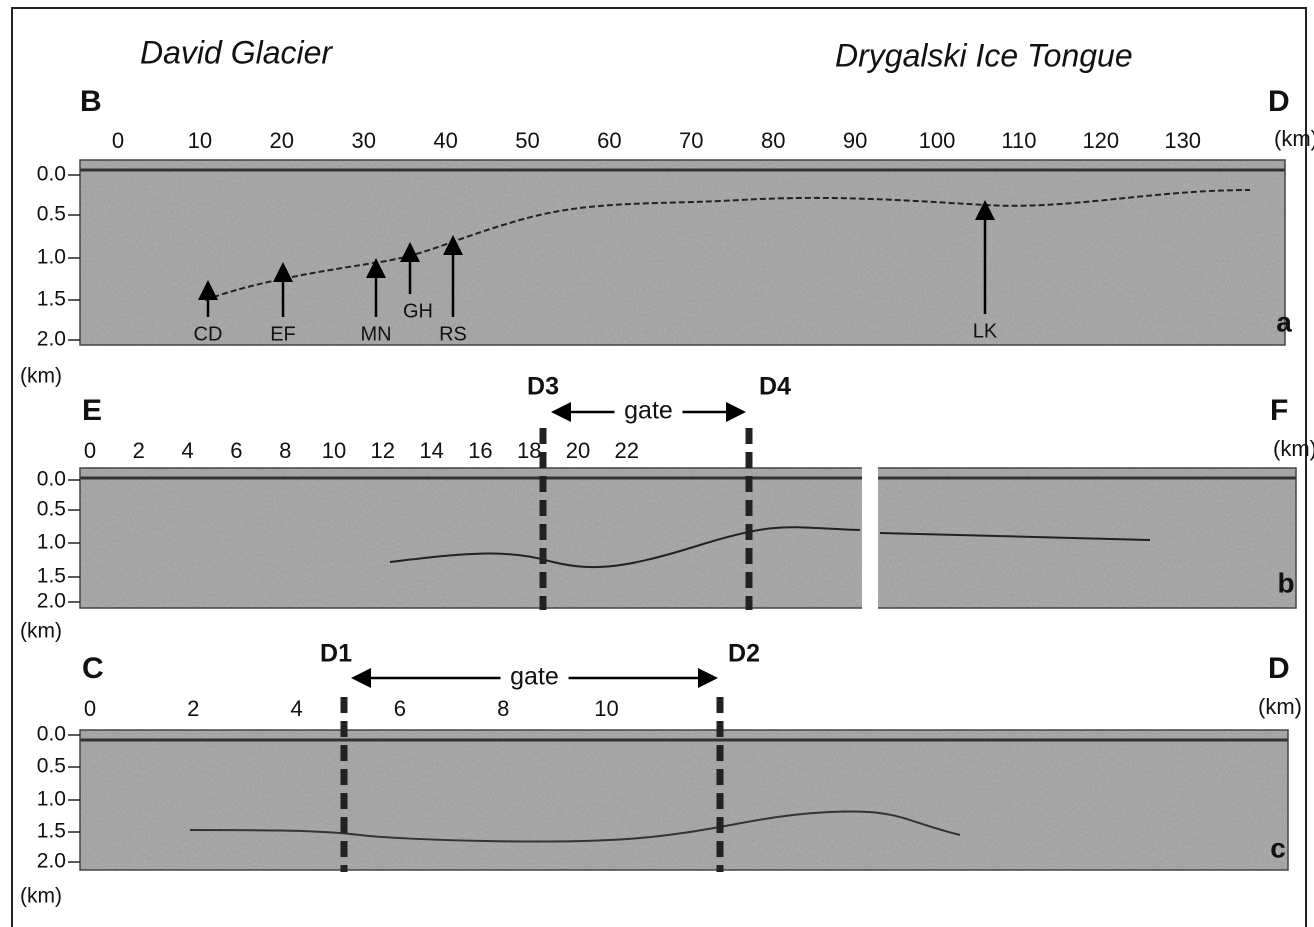  I want to click on start-letter: B, so click(91, 101).